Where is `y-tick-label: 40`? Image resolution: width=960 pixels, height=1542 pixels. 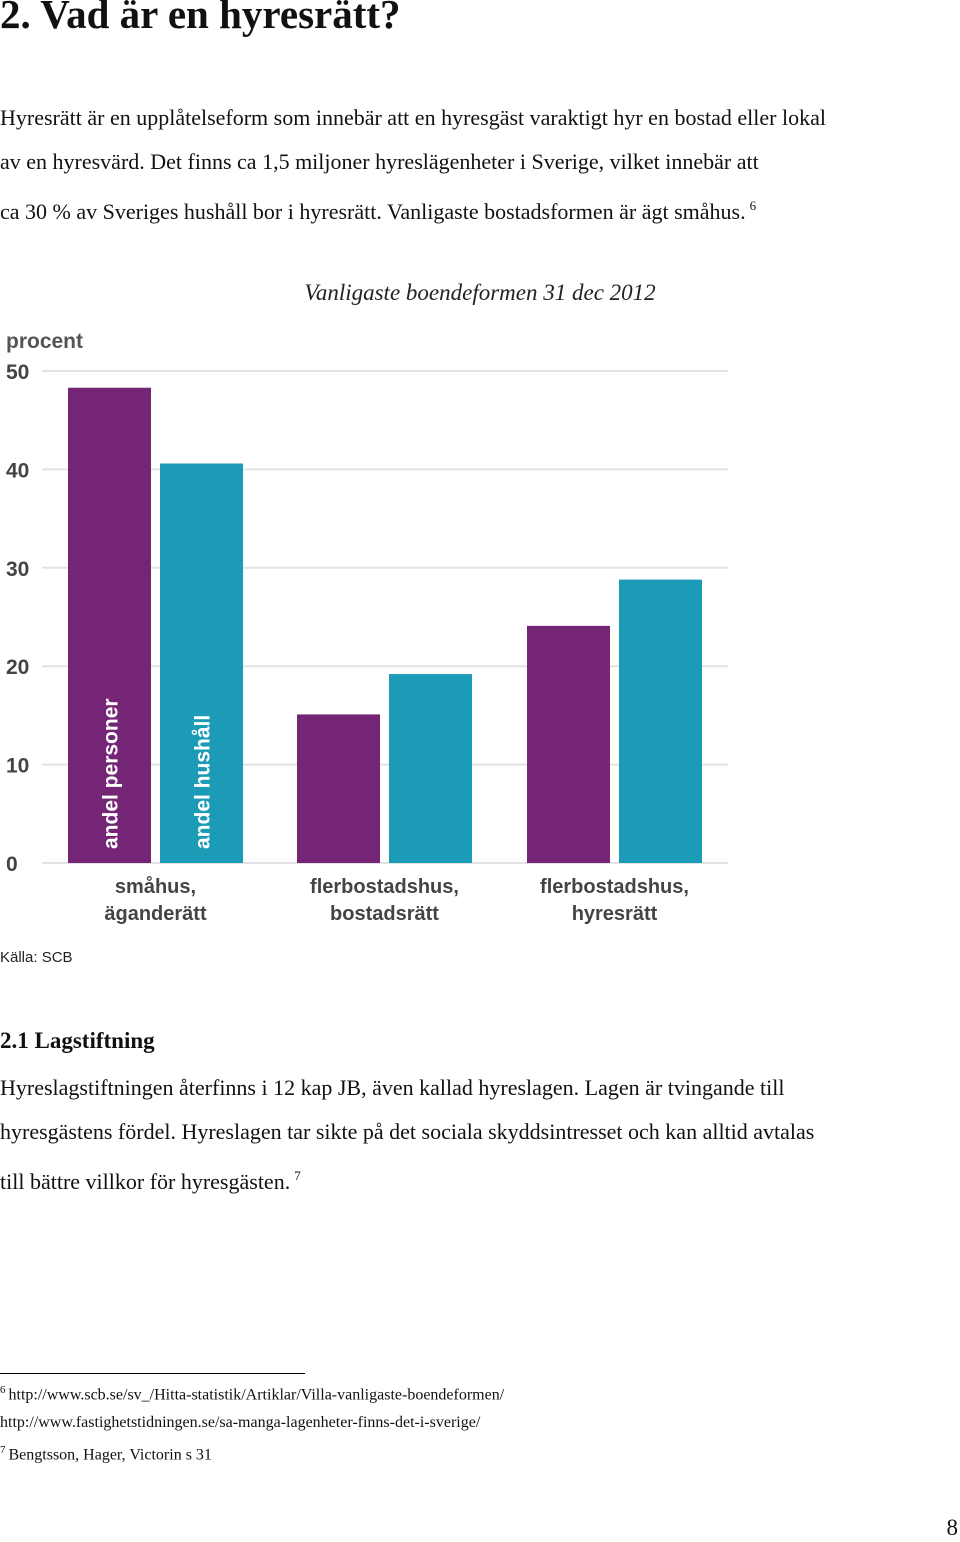
y-tick-label: 40 is located at coordinates (17, 470).